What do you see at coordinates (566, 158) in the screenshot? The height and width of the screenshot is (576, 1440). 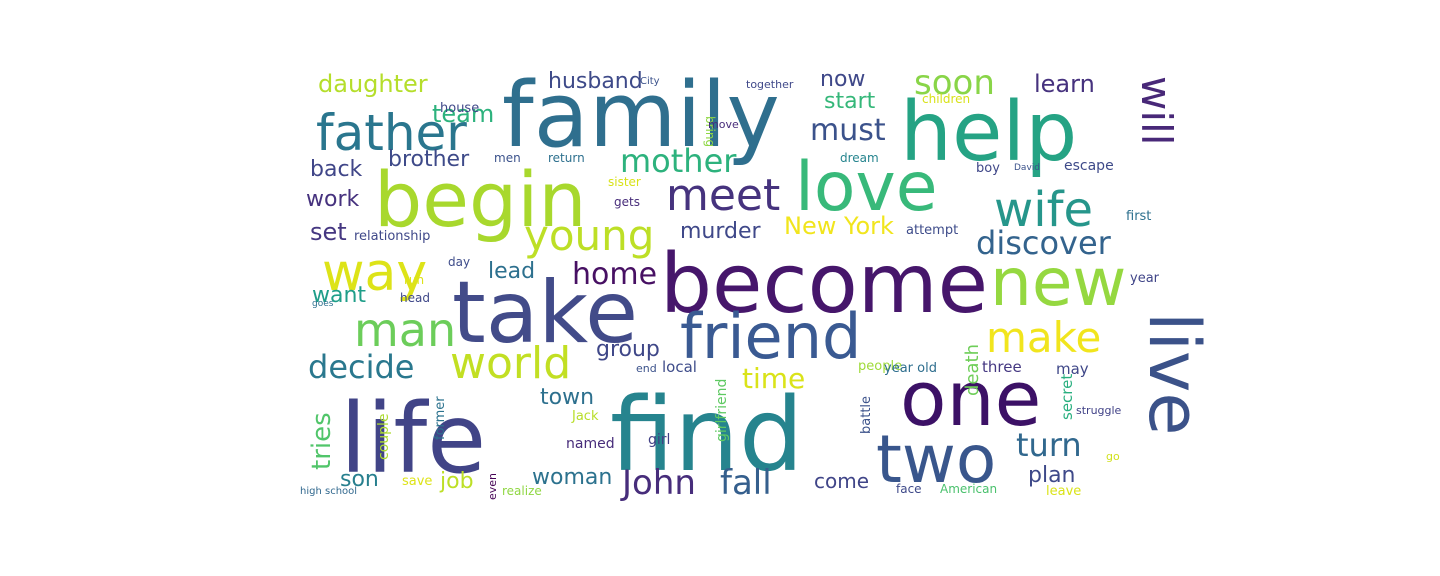 I see `word-return: return` at bounding box center [566, 158].